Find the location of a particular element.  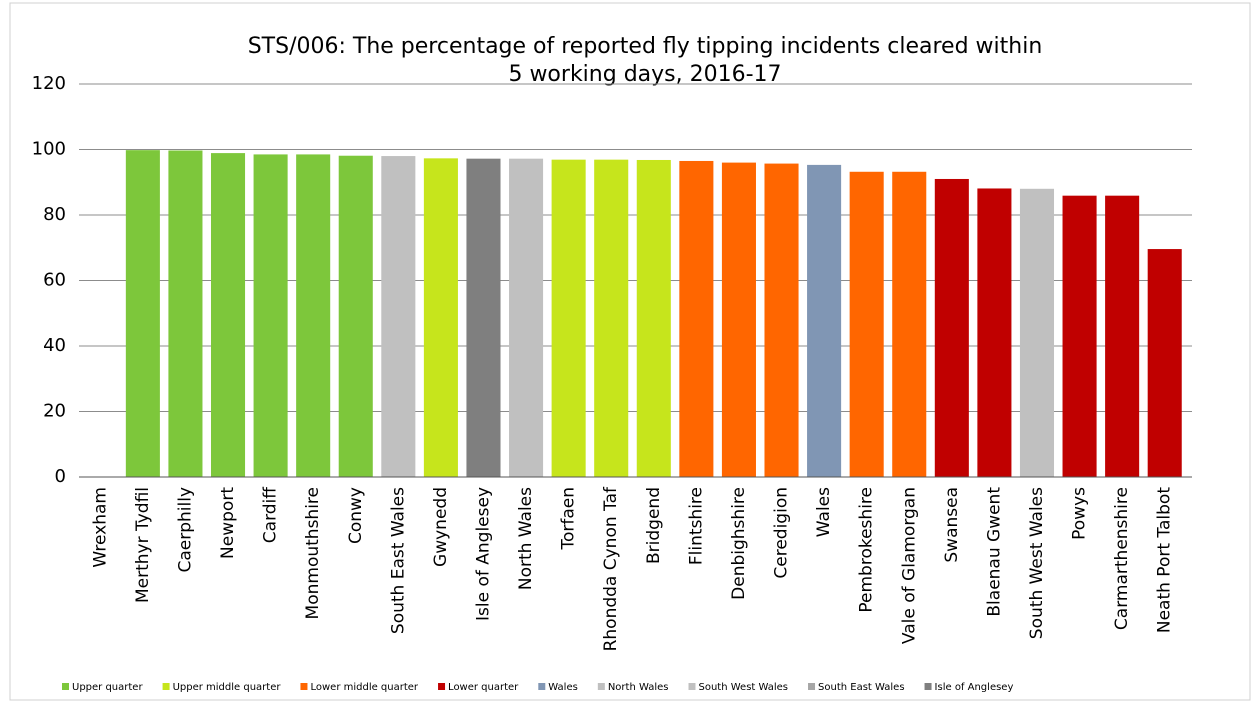

x-tick-label: Ceredigion is located at coordinates (782, 533).